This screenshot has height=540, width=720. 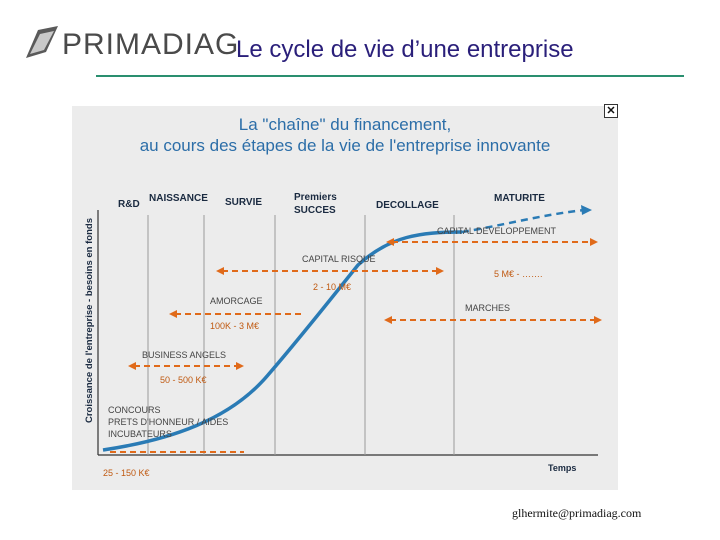 I want to click on label-concours: CONCOURS, so click(x=134, y=410).